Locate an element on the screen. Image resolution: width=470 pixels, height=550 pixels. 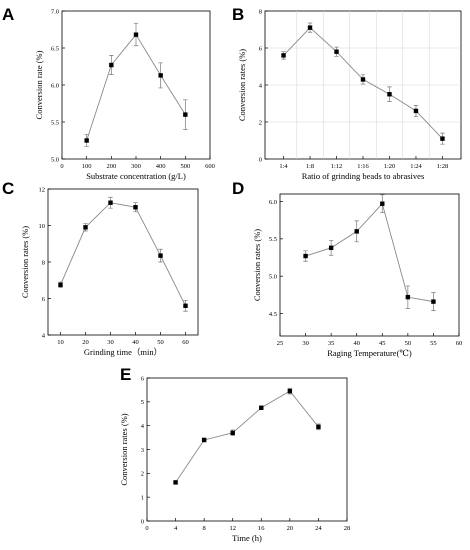
x-tick-label: 12 is located at coordinates (232, 528).